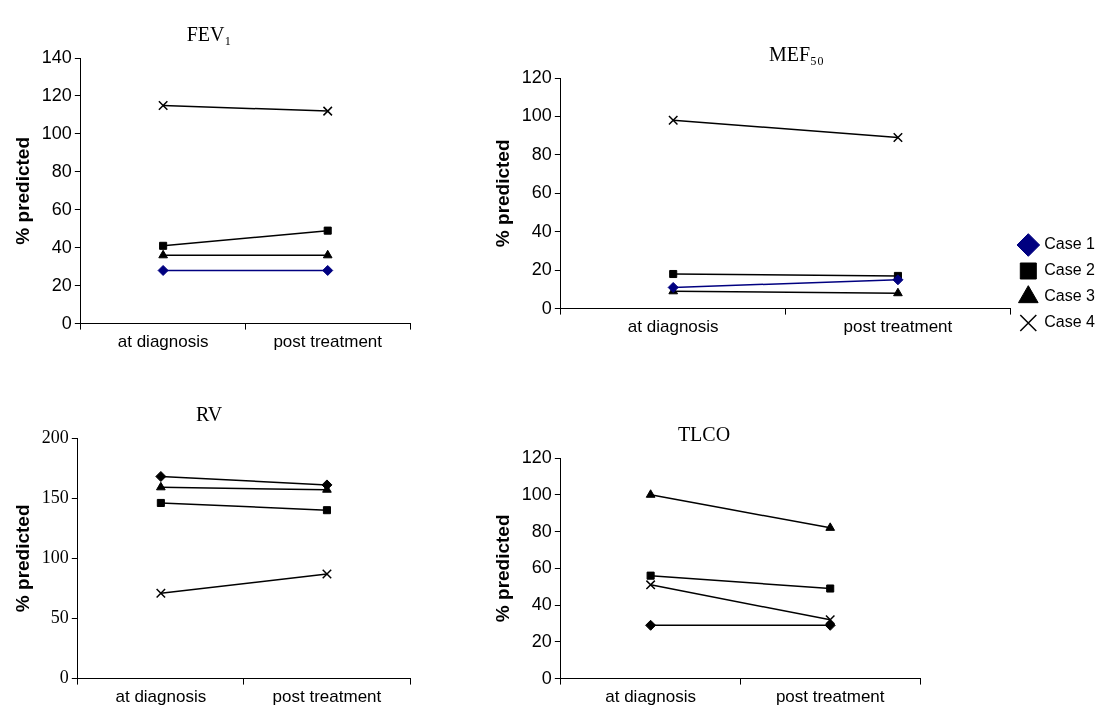 The image size is (1109, 715). I want to click on legend-label: Case 1, so click(1070, 244).